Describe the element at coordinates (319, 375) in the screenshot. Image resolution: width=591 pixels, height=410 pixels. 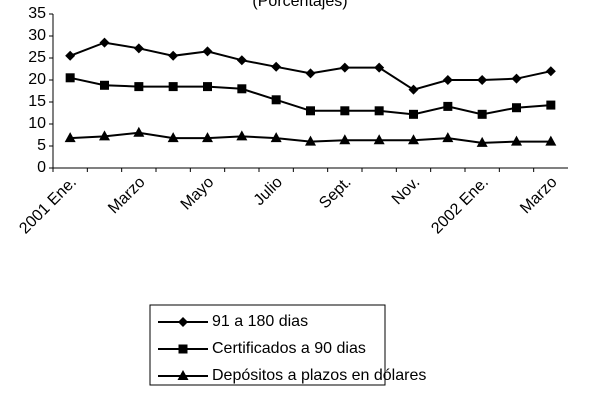
I see `legend-label: Depósitos a plazos en dólares` at that location.